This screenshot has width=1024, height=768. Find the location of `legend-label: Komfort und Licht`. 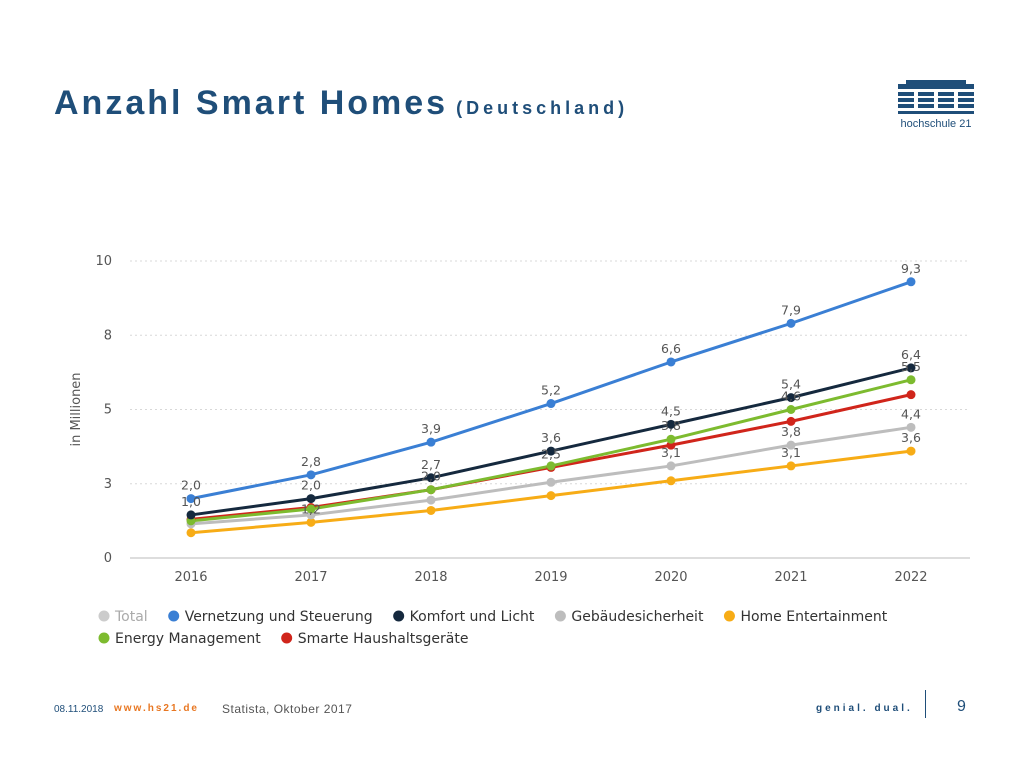

legend-label: Komfort und Licht is located at coordinates (472, 617).